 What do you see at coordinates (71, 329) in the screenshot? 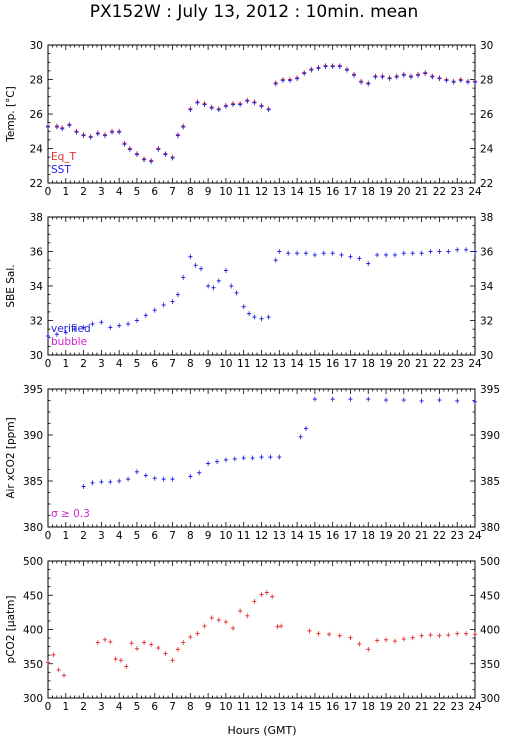
I see `legend-entry: verified` at bounding box center [71, 329].